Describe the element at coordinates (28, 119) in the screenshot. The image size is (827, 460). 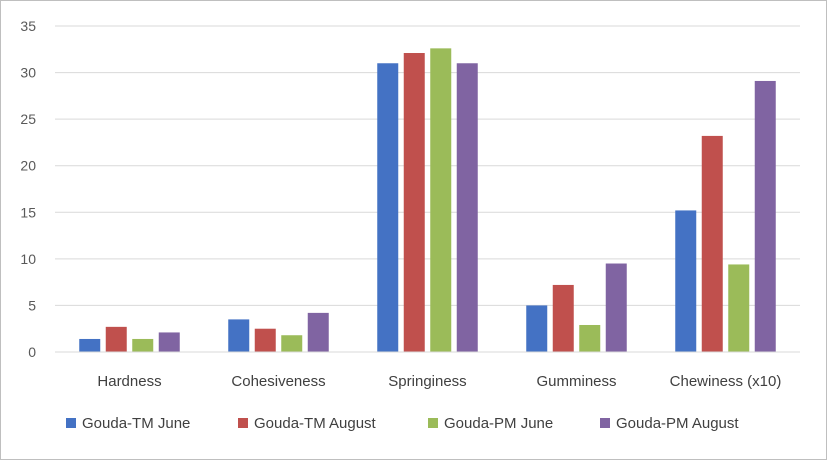
I see `y-tick-label: 25` at that location.